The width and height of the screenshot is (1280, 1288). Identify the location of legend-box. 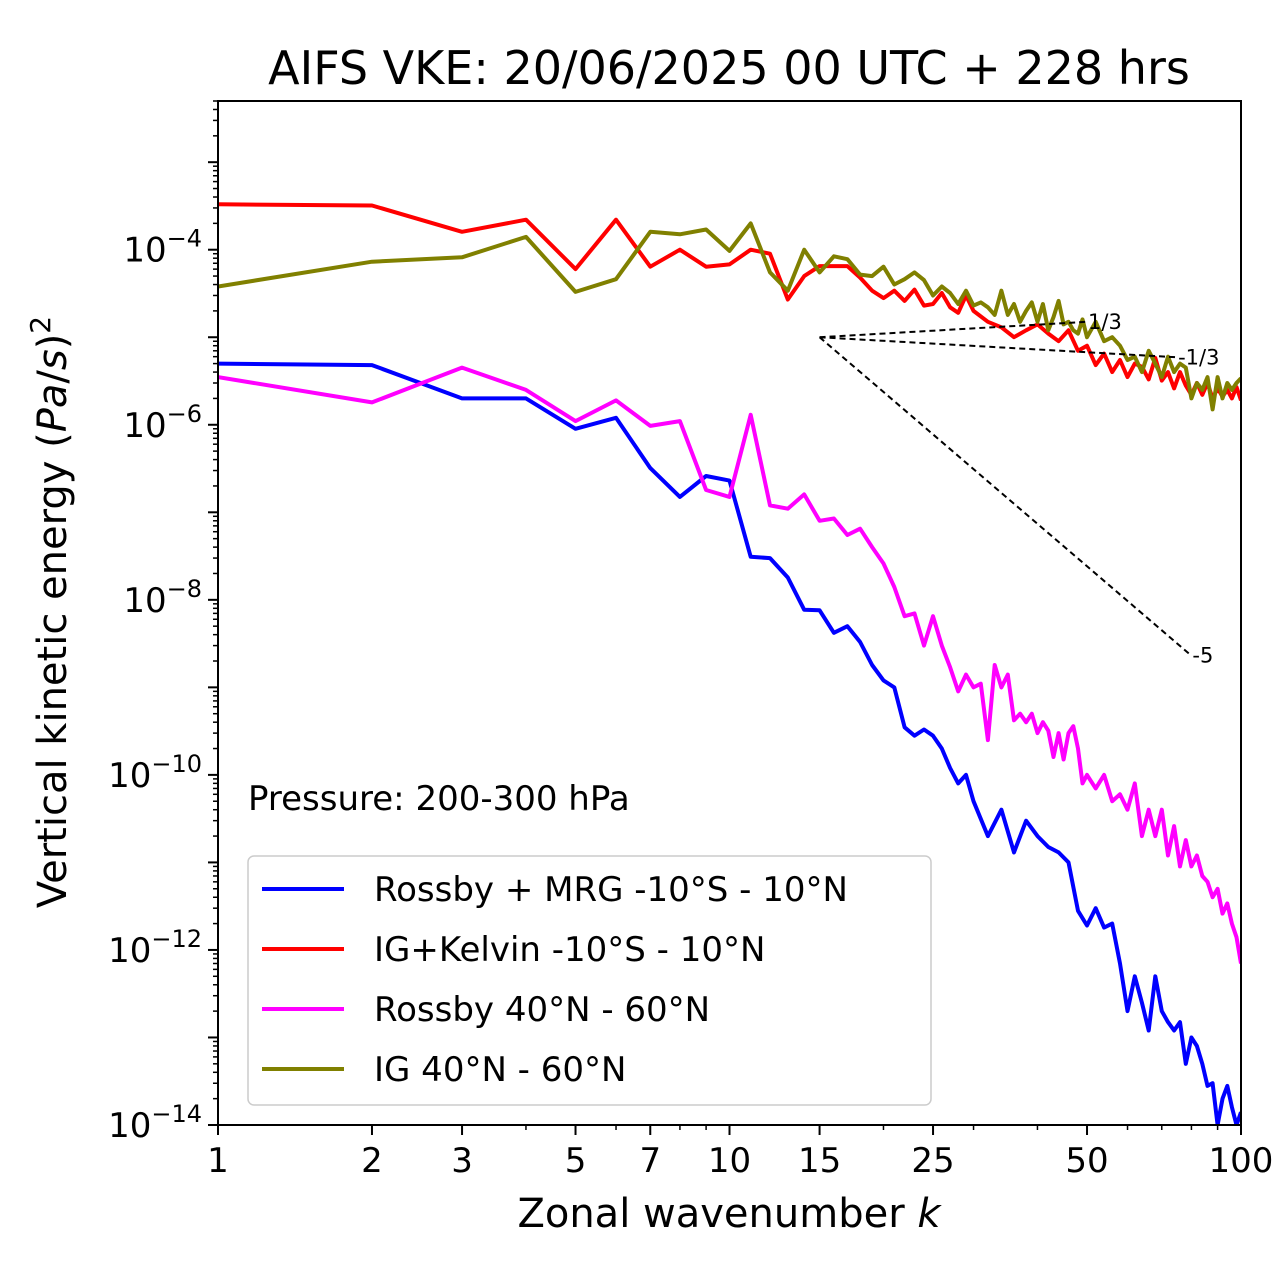
(589, 980).